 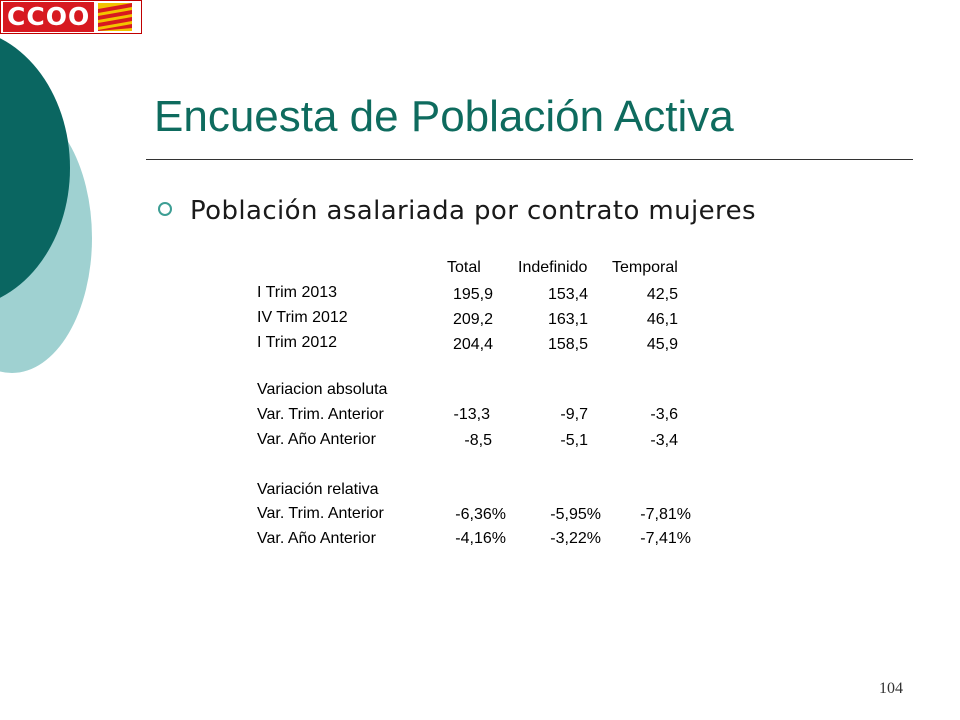 I want to click on header-temporal: Temporal, so click(x=645, y=267).